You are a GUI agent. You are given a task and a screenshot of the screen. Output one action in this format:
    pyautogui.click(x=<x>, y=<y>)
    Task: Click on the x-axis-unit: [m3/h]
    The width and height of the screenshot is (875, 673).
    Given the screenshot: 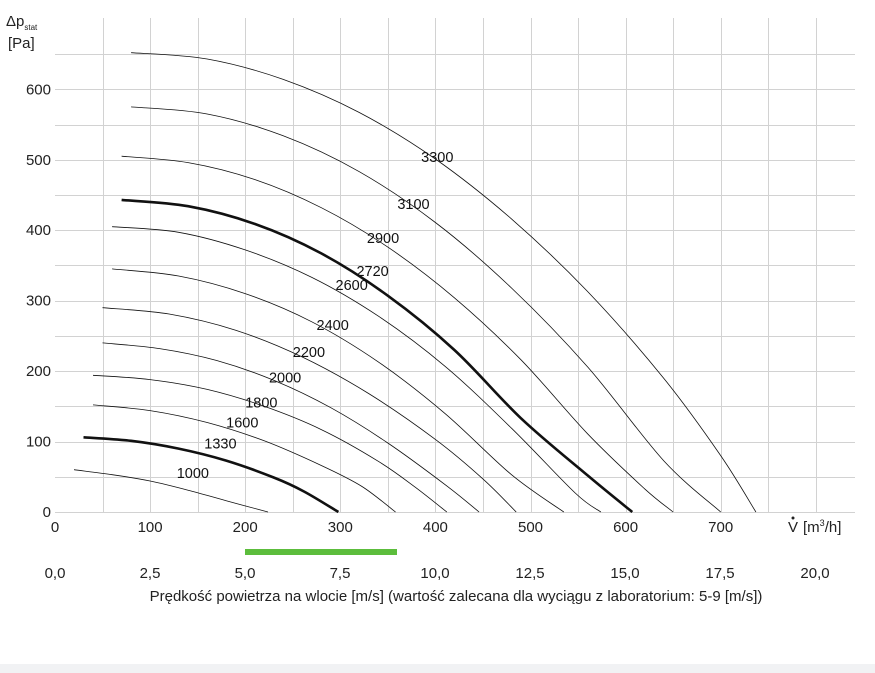 What is the action you would take?
    pyautogui.click(x=822, y=527)
    